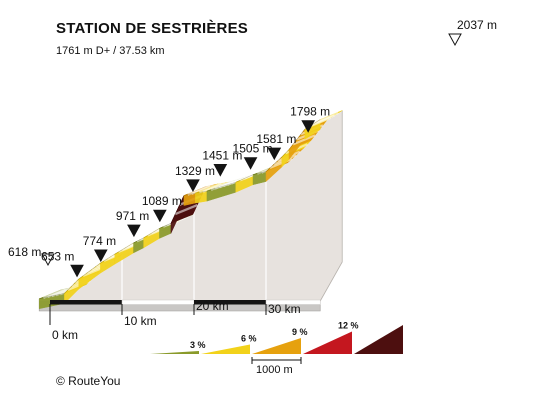 Image resolution: width=550 pixels, height=400 pixels. Describe the element at coordinates (222, 156) in the screenshot. I see `elevation-marker-label: 1451 m` at that location.